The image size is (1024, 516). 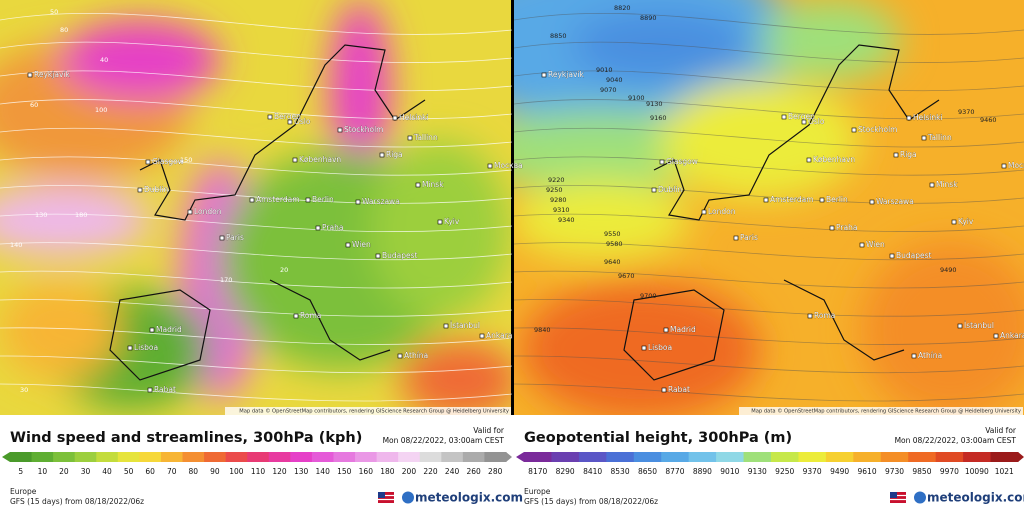 I want to click on scale-label: 140, so click(x=323, y=471).